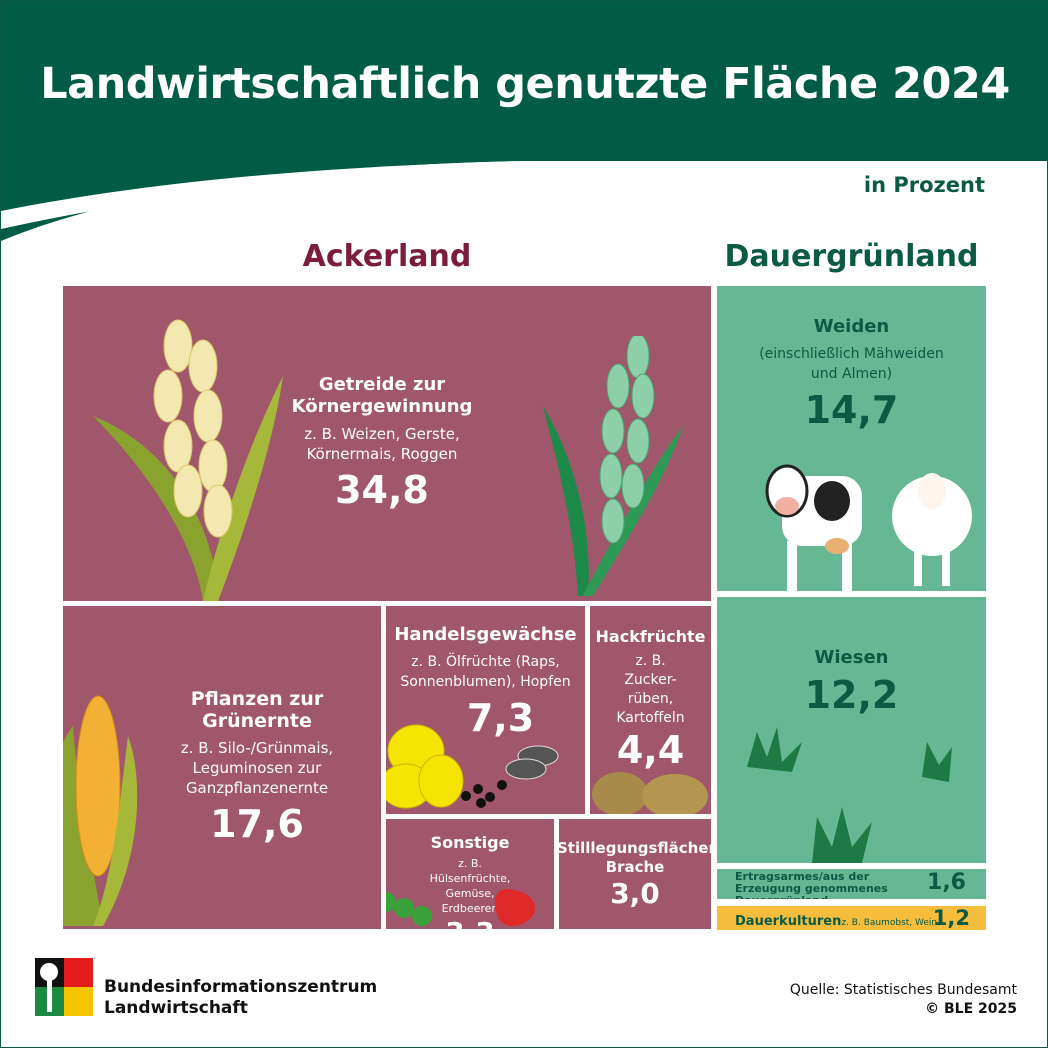 This screenshot has height=1048, width=1048. I want to click on unit-label: in Prozent, so click(924, 185).